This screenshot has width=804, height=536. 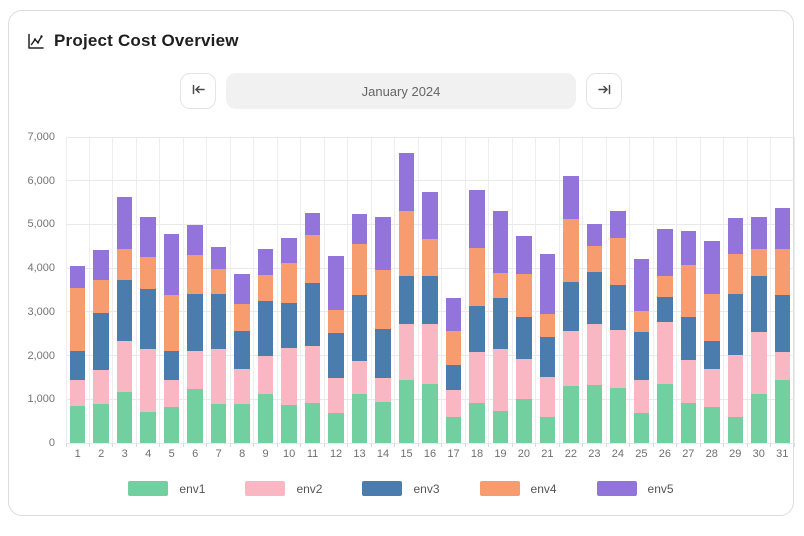 What do you see at coordinates (604, 91) in the screenshot?
I see `next-month-button` at bounding box center [604, 91].